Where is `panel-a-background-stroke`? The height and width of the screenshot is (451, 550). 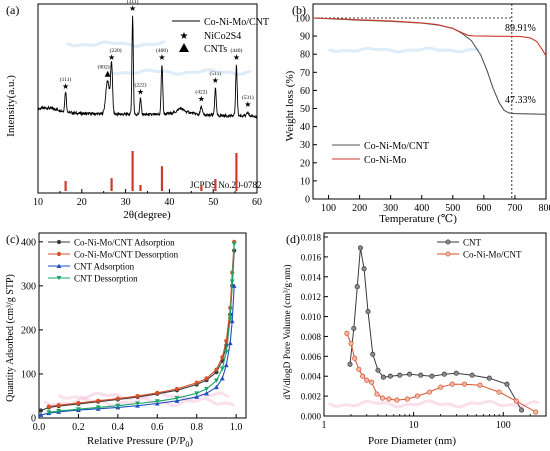
panel-a-background-stroke is located at coordinates (180, 72).